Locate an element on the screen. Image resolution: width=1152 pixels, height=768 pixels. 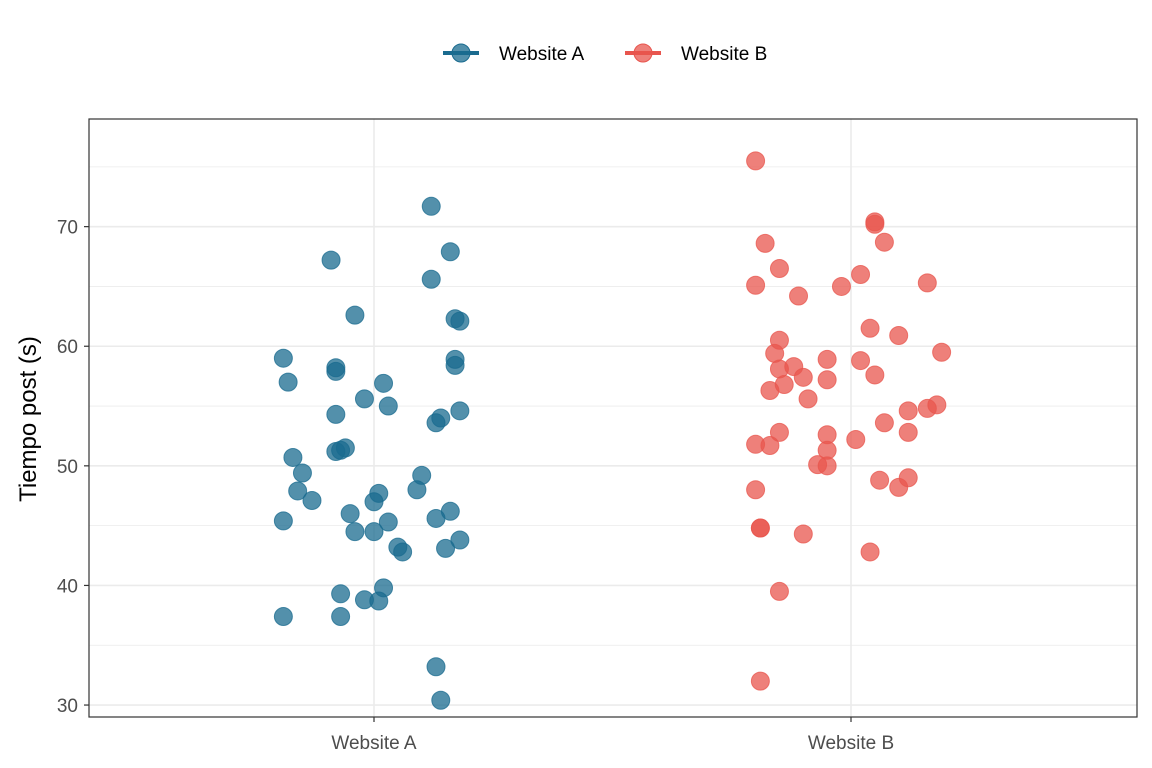
legend: Website A Website B is located at coordinates (605, 54).